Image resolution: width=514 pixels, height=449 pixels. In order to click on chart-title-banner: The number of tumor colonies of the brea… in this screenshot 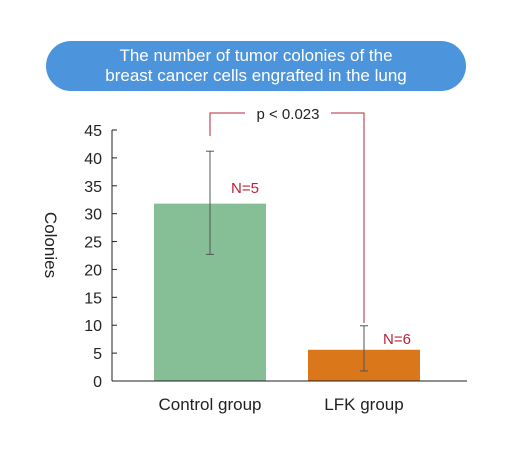, I will do `click(256, 66)`.